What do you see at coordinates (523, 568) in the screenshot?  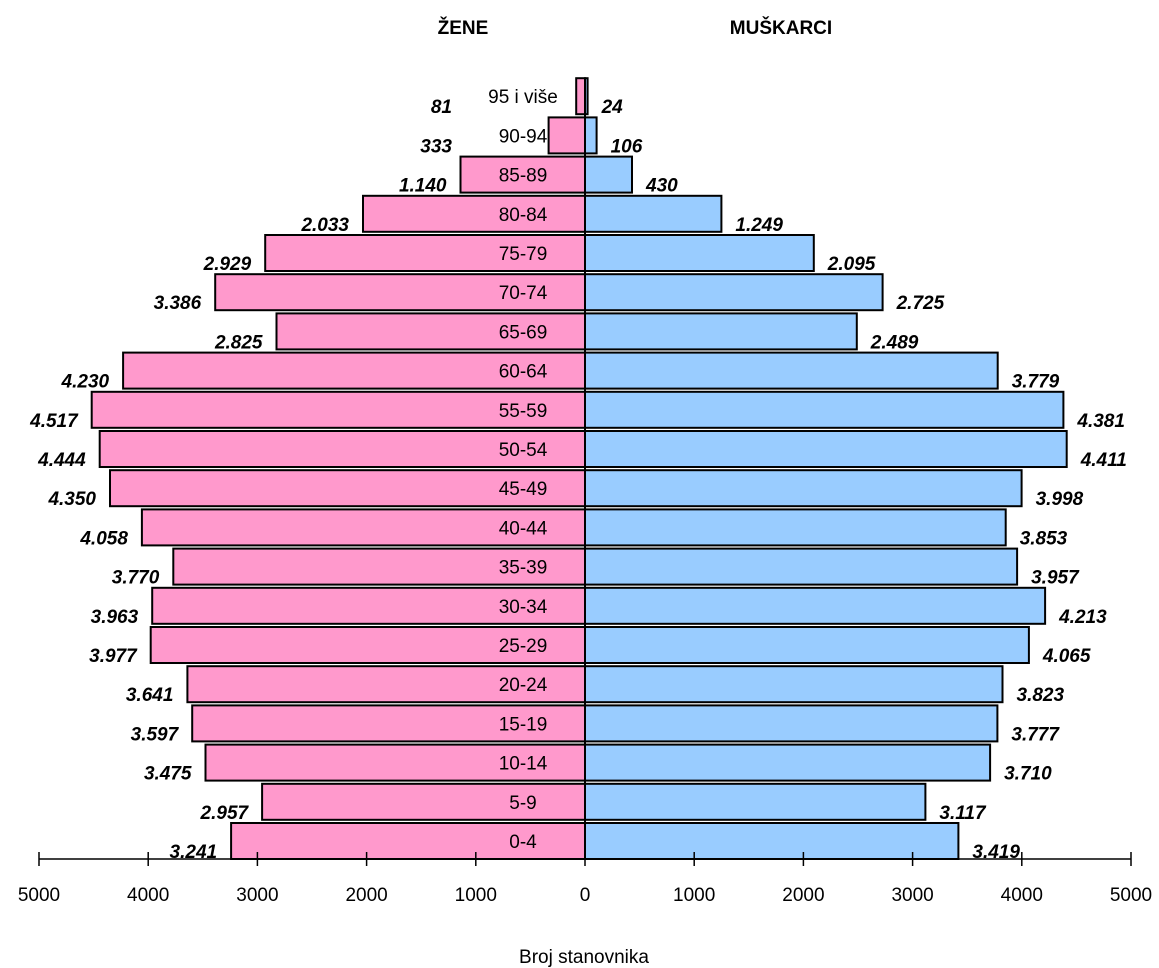 I see `age-label-35-39: 35-39` at bounding box center [523, 568].